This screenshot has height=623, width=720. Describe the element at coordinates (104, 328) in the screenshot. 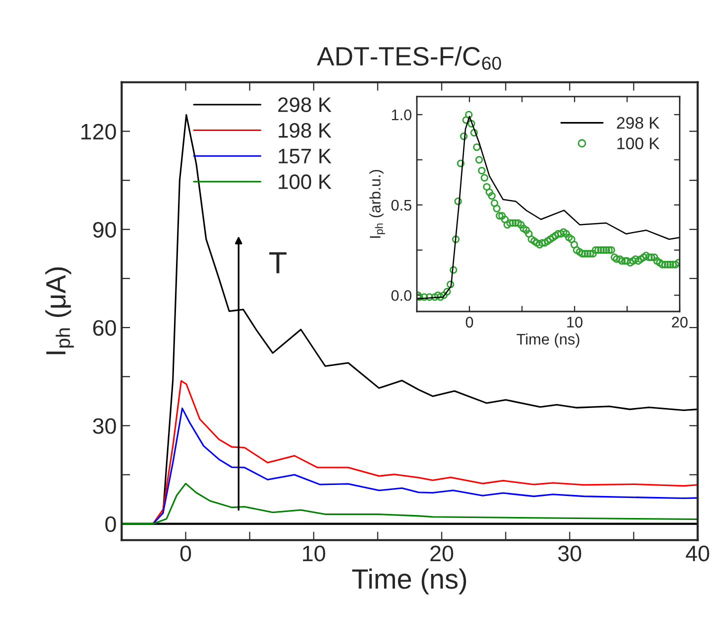

I see `y-tick-label: 60` at that location.